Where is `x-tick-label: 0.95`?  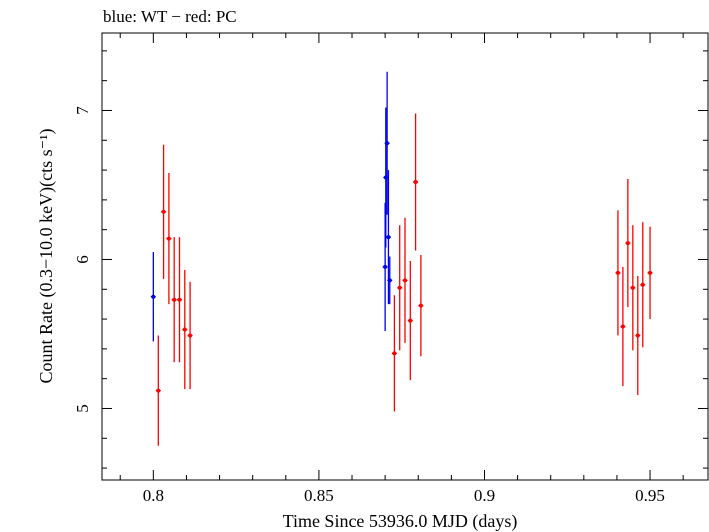 x-tick-label: 0.95 is located at coordinates (650, 495).